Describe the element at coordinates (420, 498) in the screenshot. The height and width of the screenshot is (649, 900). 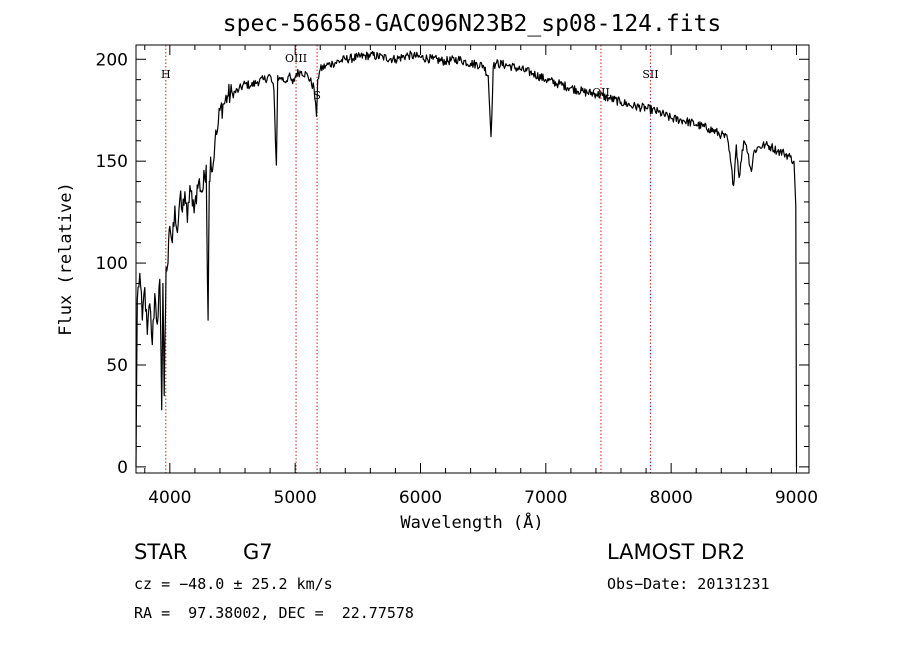
I see `x-tick-label: 6000` at that location.